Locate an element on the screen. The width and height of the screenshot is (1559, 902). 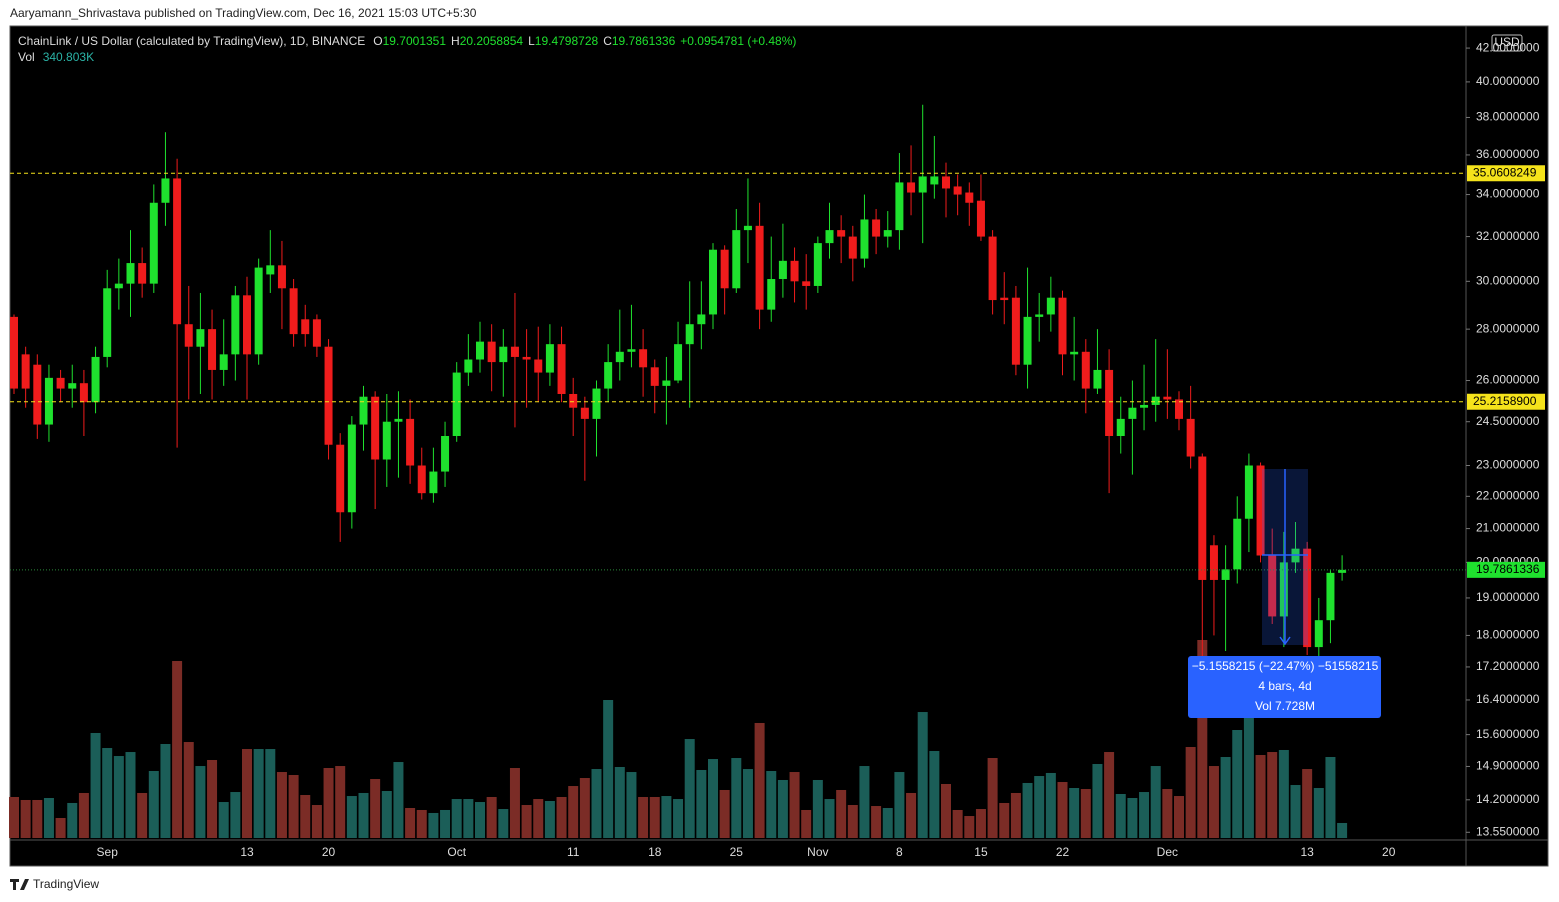
y-tick-label: 24.5000000 is located at coordinates (1508, 421).